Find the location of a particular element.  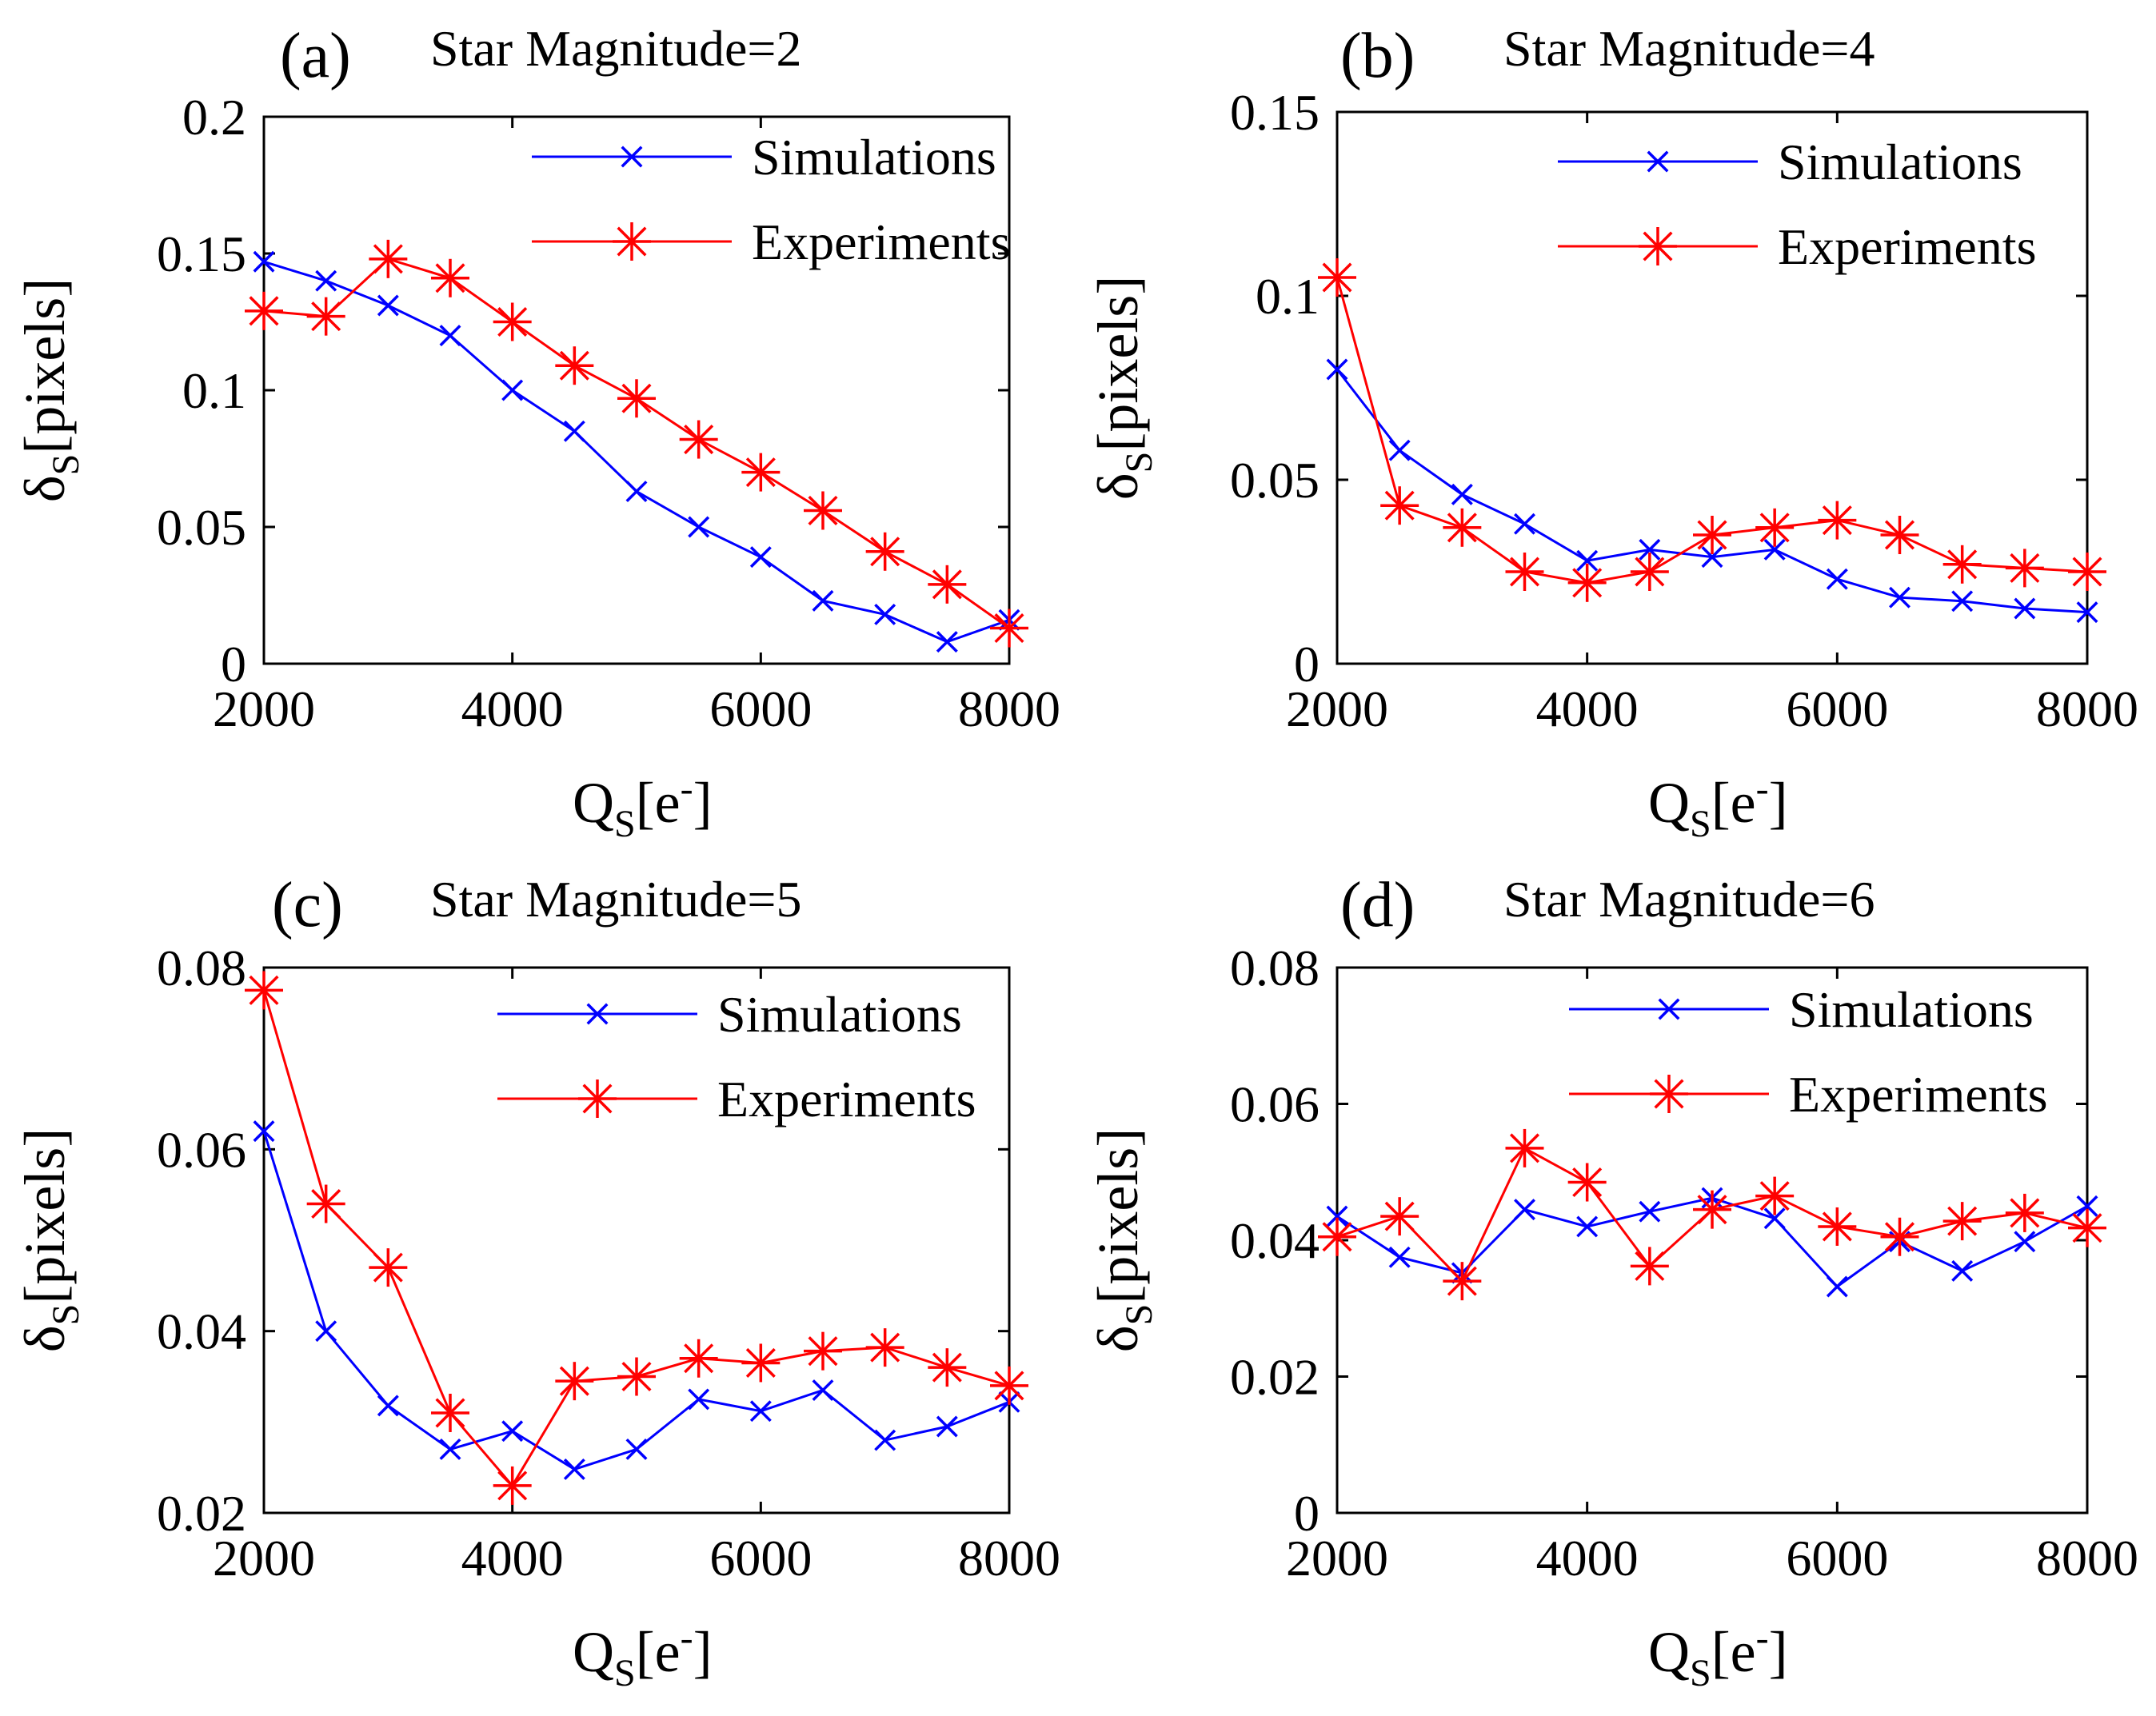

series-line is located at coordinates (636, 1238).